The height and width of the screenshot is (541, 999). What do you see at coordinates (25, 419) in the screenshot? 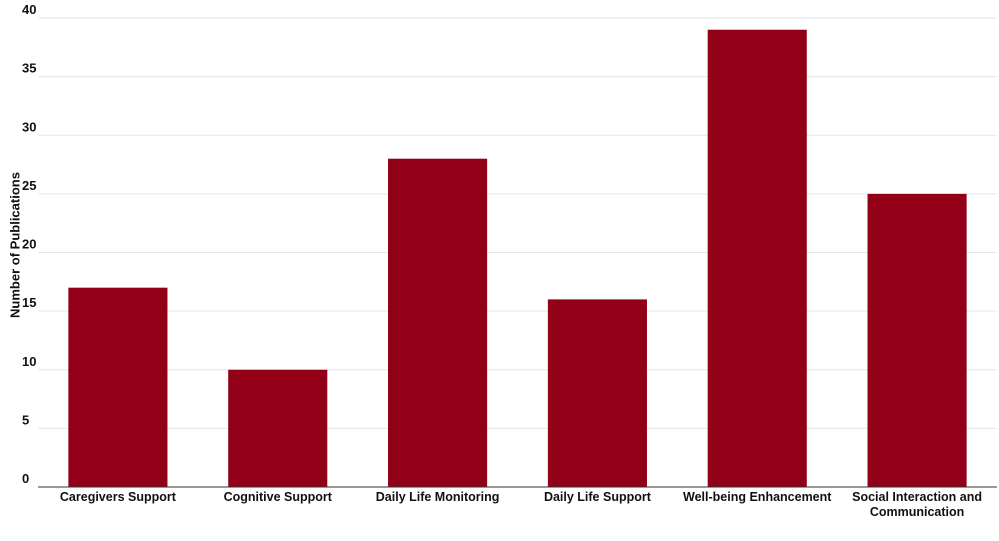
I see `y-tick-label: 5` at bounding box center [25, 419].